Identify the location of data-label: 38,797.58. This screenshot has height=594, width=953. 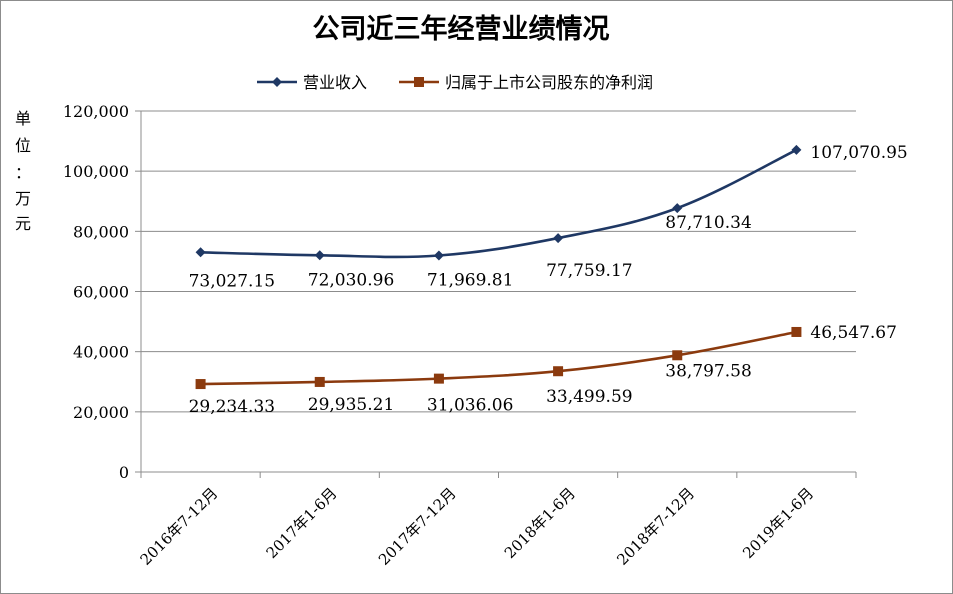
(708, 371).